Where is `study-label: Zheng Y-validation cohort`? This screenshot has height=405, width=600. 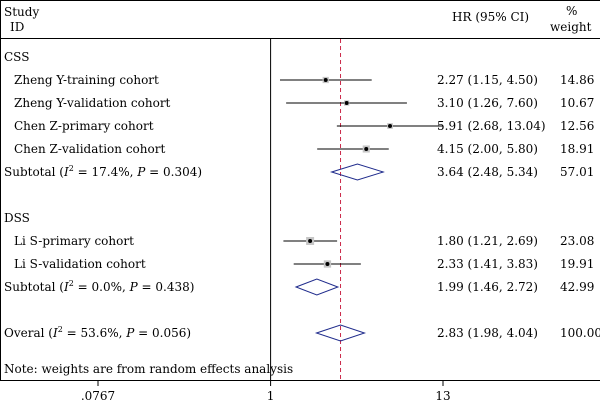 study-label: Zheng Y-validation cohort is located at coordinates (92, 103).